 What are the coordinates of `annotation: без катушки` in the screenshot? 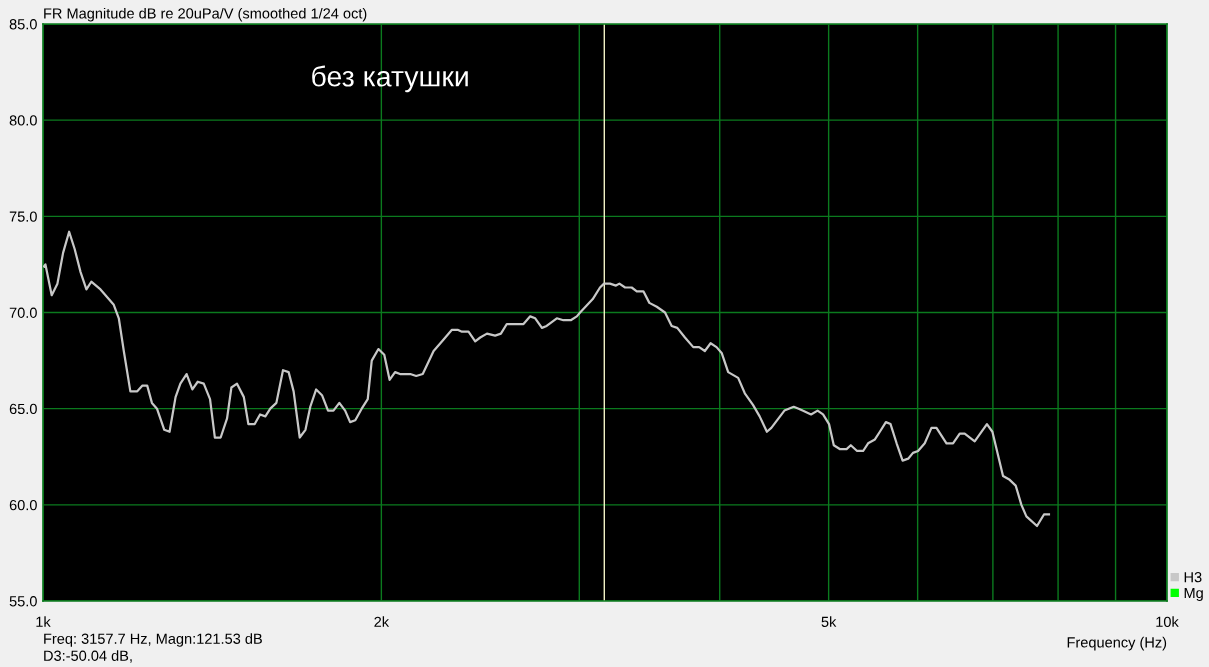 It's located at (390, 79).